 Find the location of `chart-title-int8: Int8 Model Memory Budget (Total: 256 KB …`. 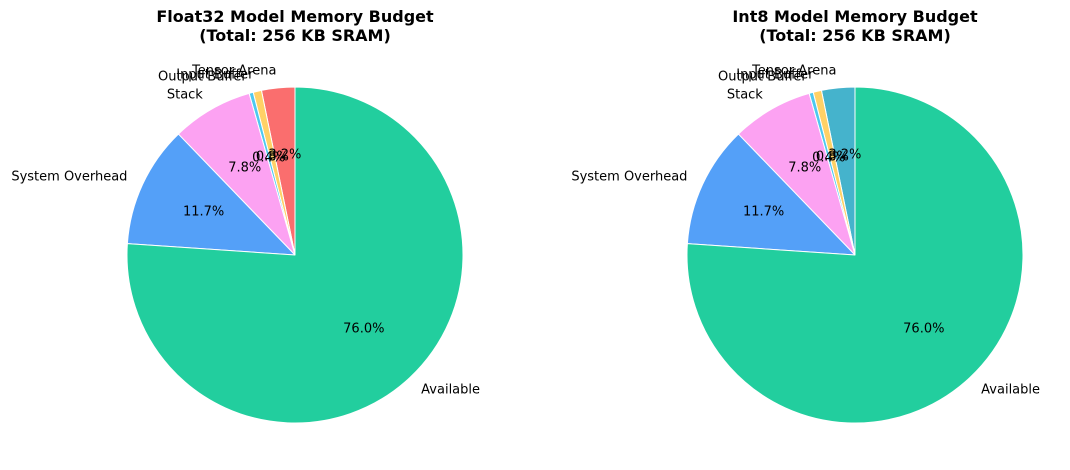

chart-title-int8: Int8 Model Memory Budget (Total: 256 KB … is located at coordinates (832, 26).